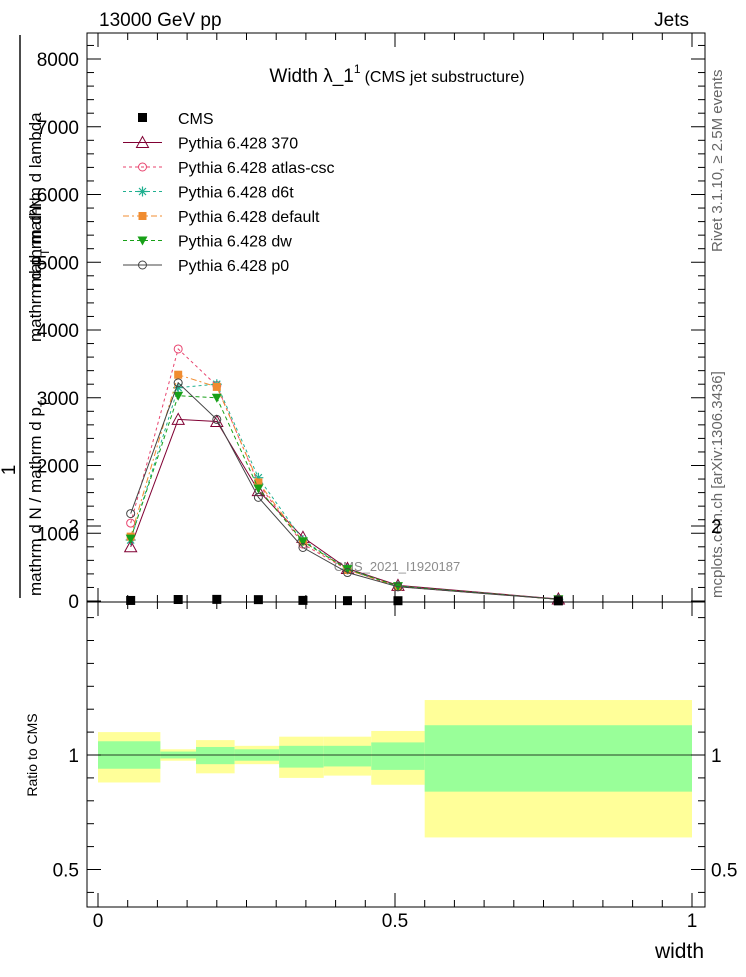 This screenshot has height=977, width=746. I want to click on x-tick-label: 0.5, so click(395, 921).